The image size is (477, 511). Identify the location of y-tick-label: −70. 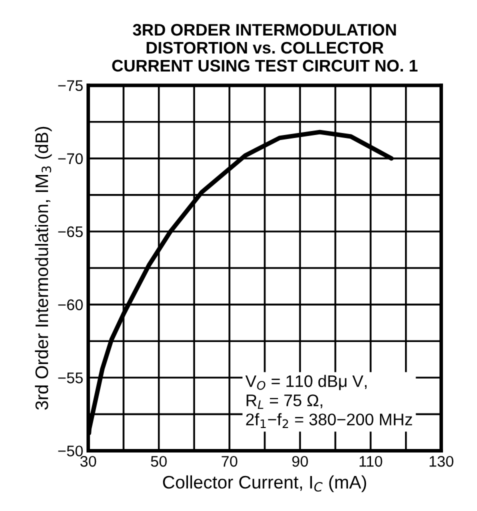
(70, 158).